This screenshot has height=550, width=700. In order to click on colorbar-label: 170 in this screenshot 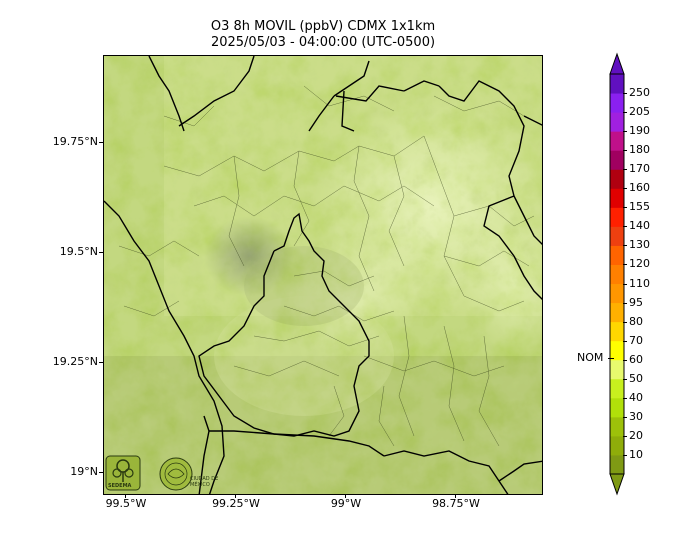, I will do `click(639, 168)`.